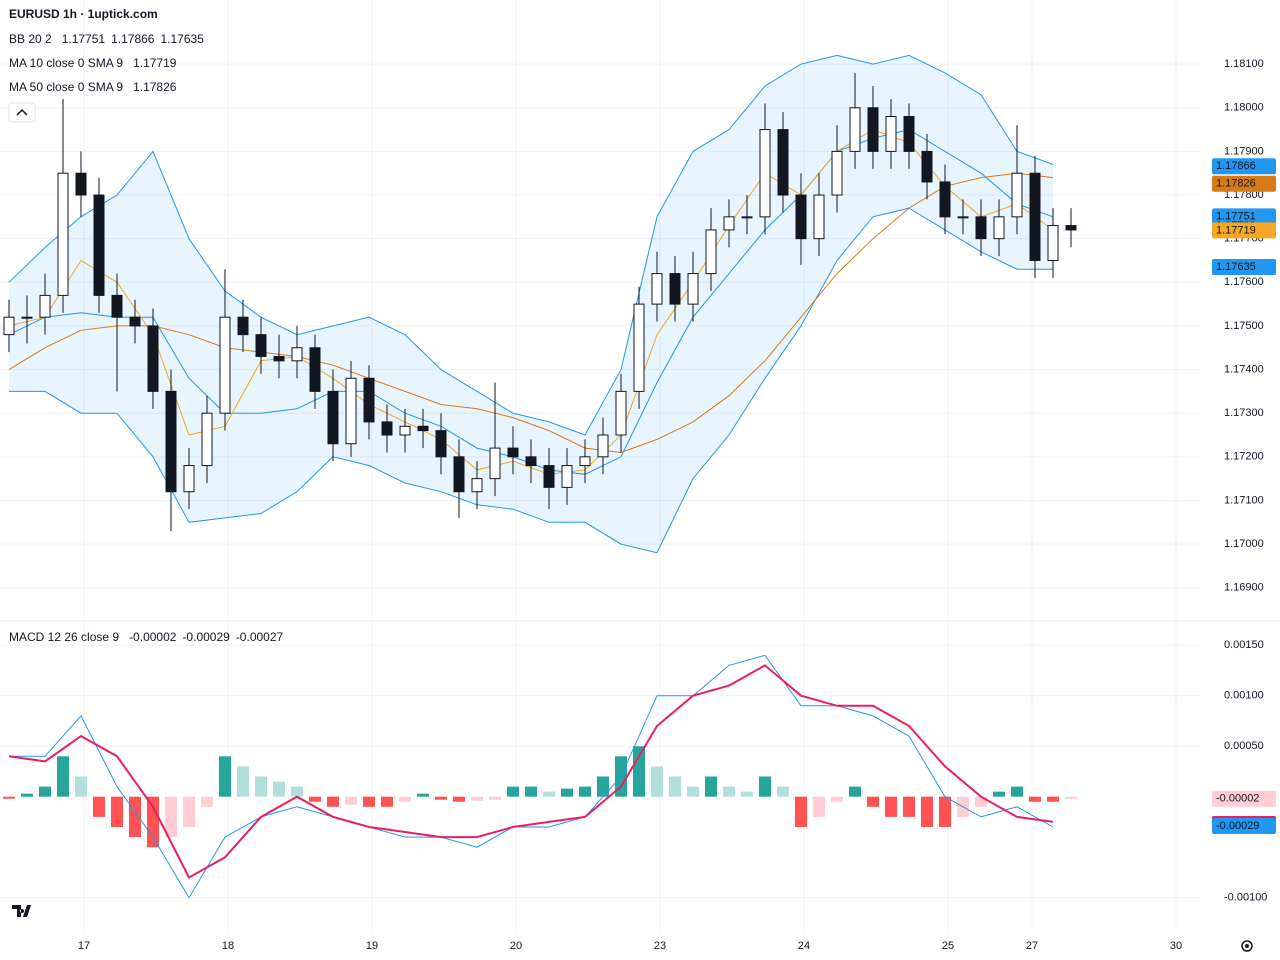 Image resolution: width=1280 pixels, height=960 pixels. Describe the element at coordinates (84, 39) in the screenshot. I see `legend-value: 1.17751` at that location.